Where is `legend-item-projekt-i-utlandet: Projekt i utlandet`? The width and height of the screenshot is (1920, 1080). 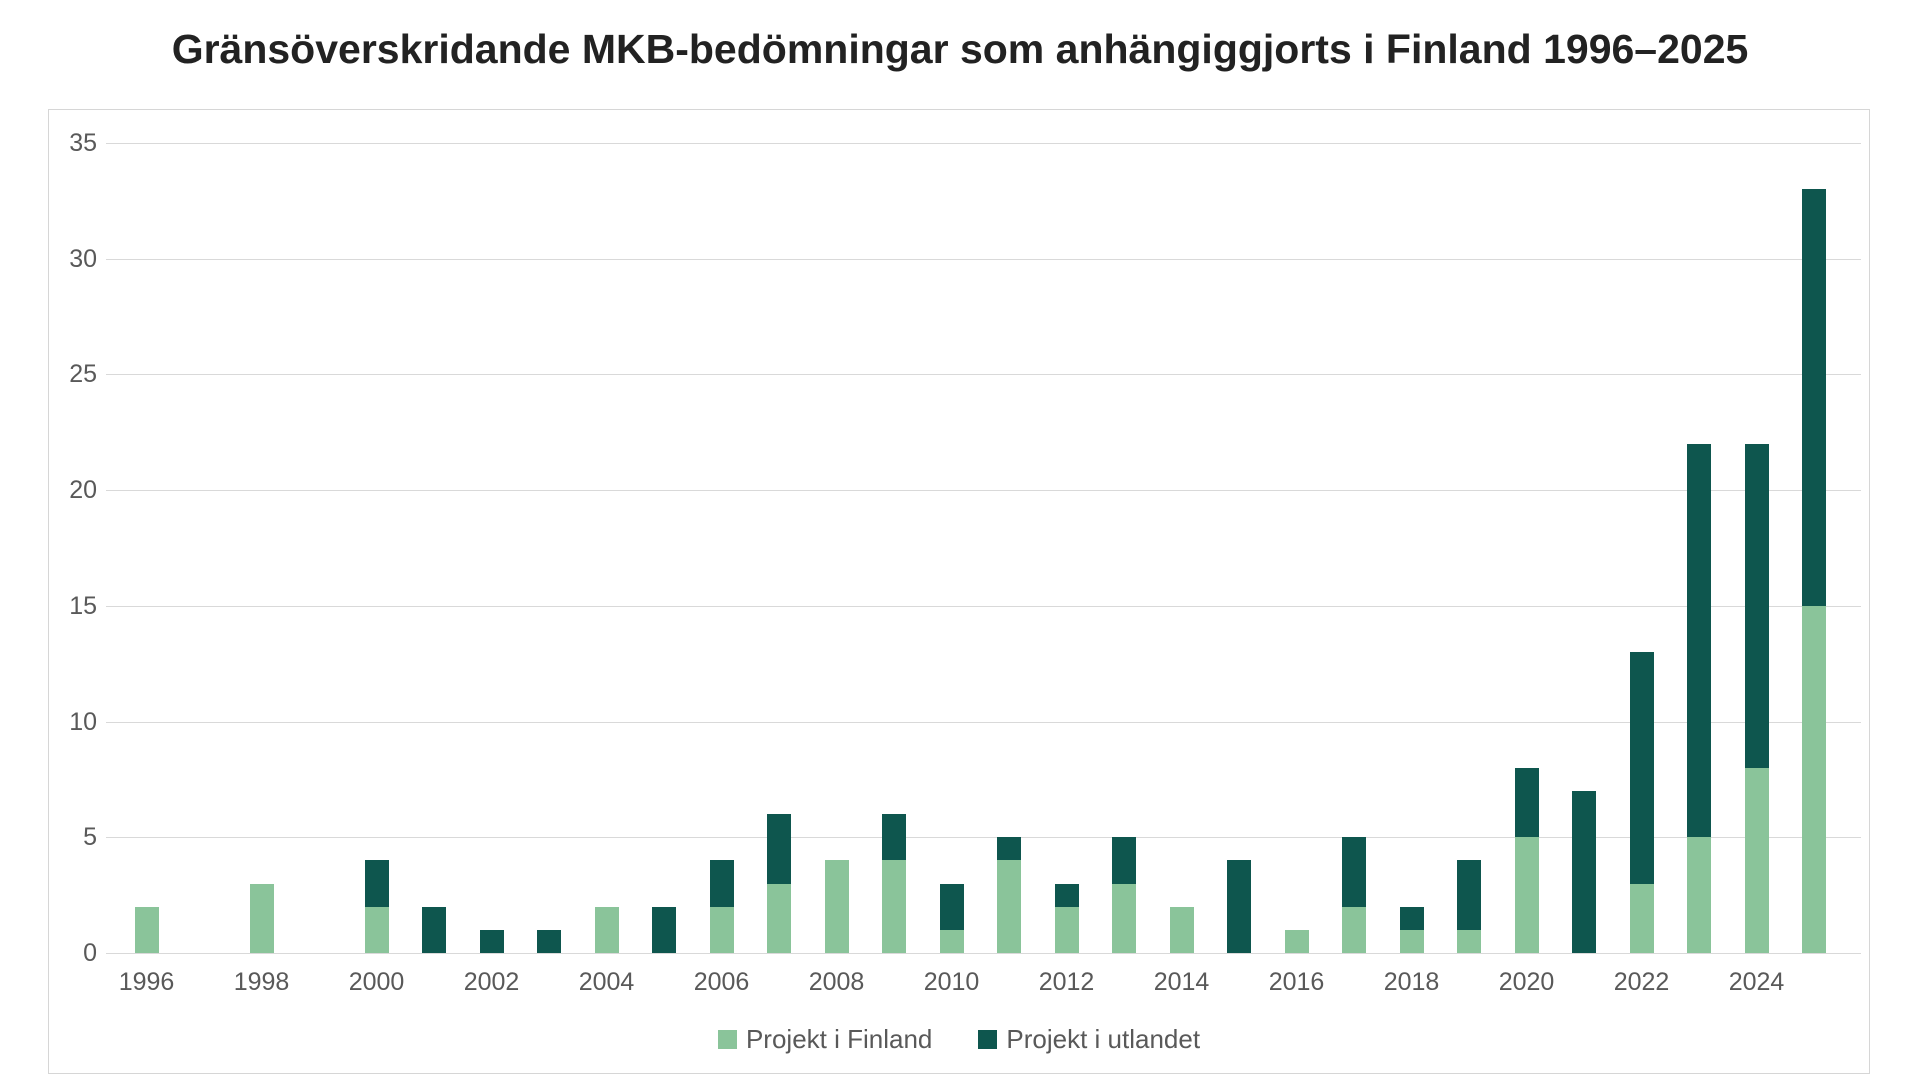 legend-item-projekt-i-utlandet: Projekt i utlandet is located at coordinates (1089, 1039).